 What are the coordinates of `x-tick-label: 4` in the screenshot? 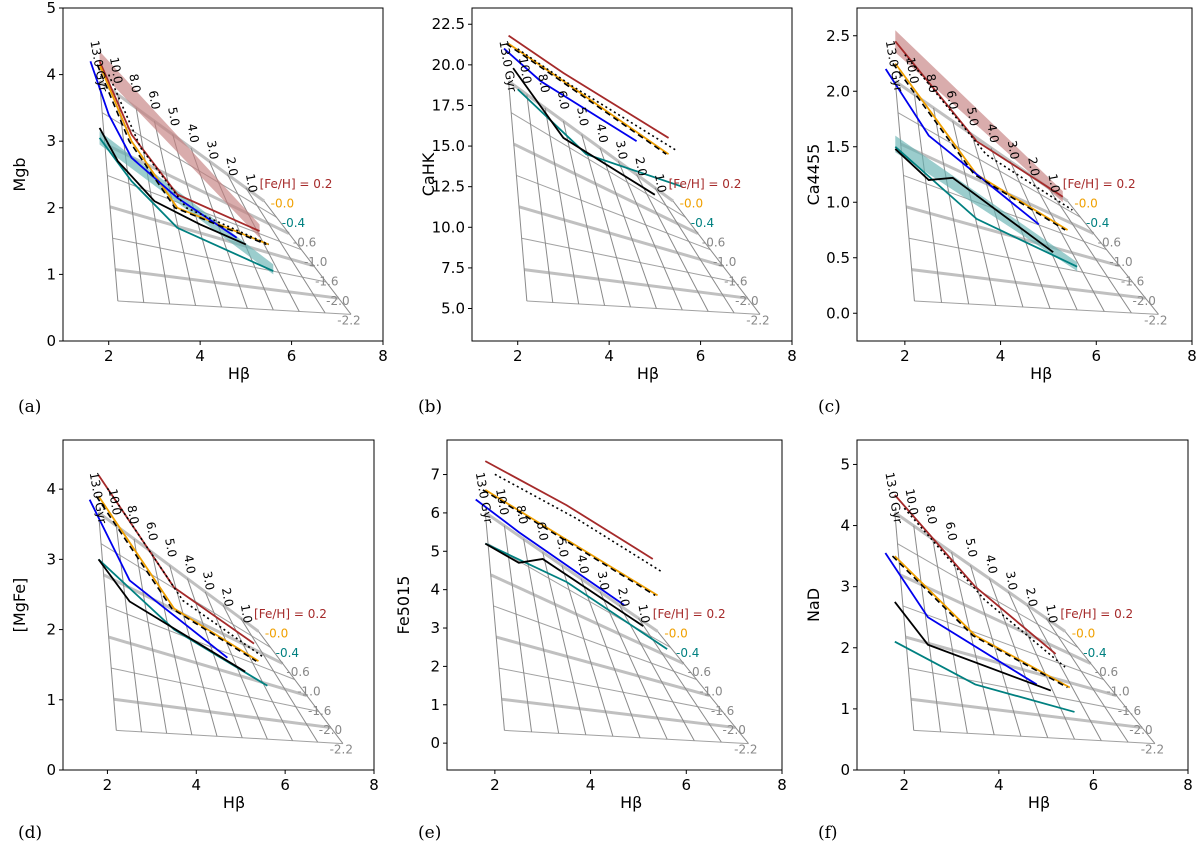 It's located at (609, 356).